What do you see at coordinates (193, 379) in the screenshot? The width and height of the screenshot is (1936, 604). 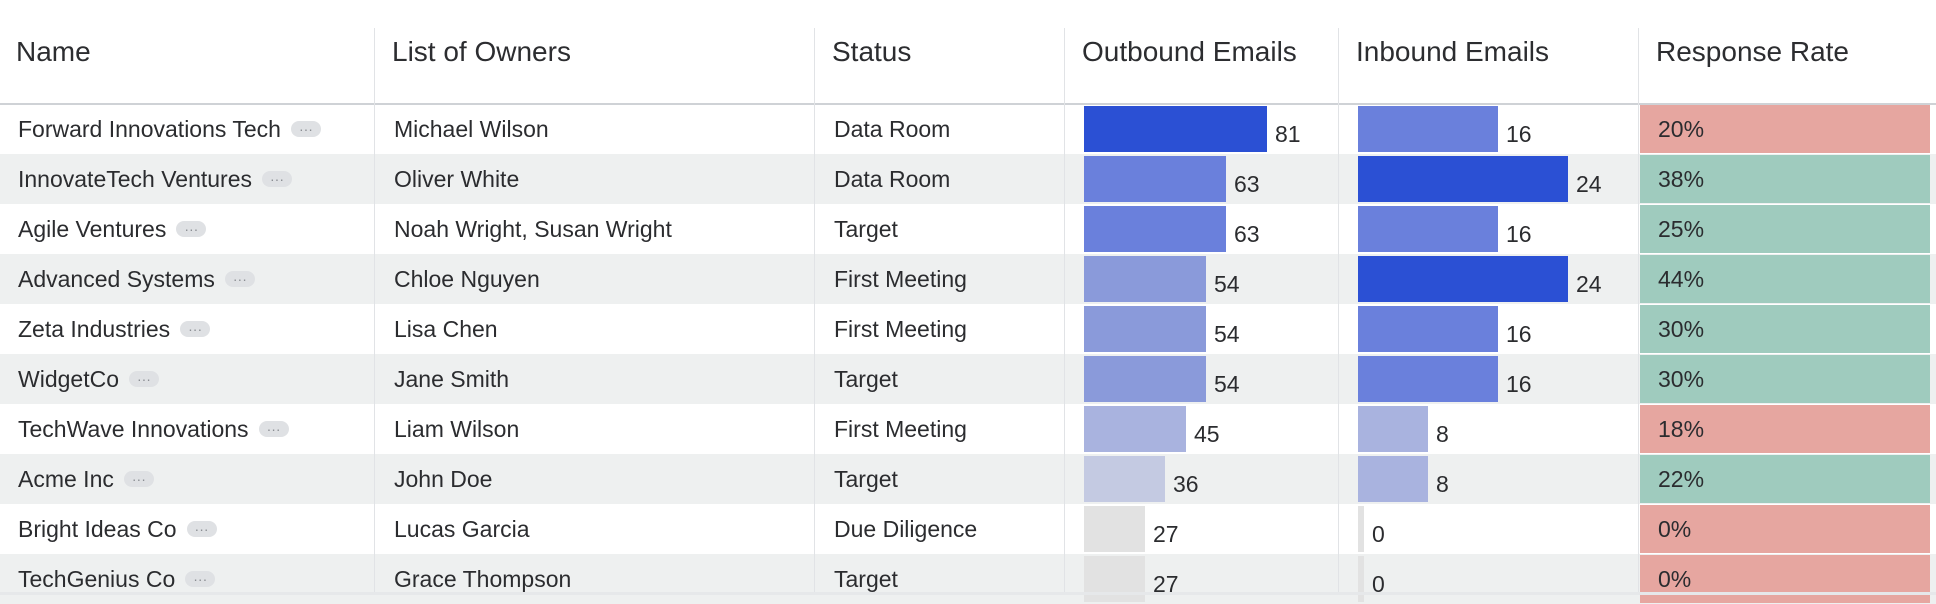 I see `cell-name: WidgetCo ···` at bounding box center [193, 379].